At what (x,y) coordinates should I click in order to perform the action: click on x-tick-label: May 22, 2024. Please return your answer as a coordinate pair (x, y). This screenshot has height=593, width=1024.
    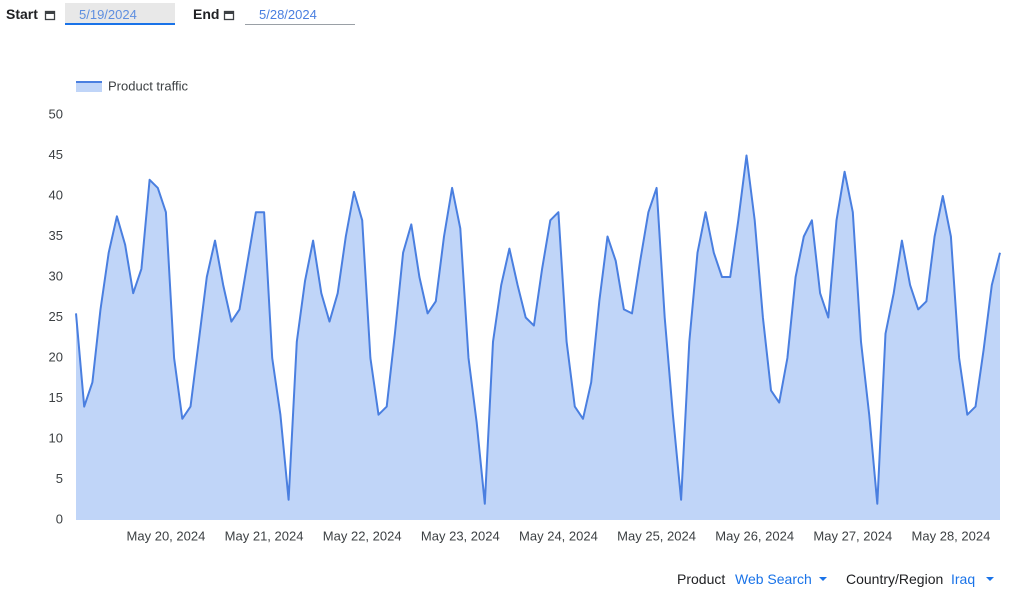
    Looking at the image, I should click on (362, 535).